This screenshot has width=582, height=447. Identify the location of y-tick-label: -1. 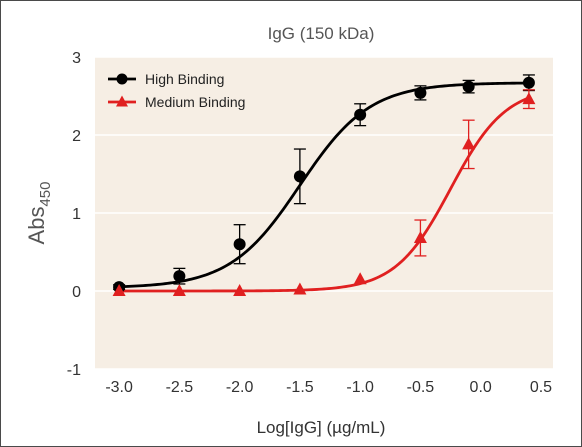
(74, 370).